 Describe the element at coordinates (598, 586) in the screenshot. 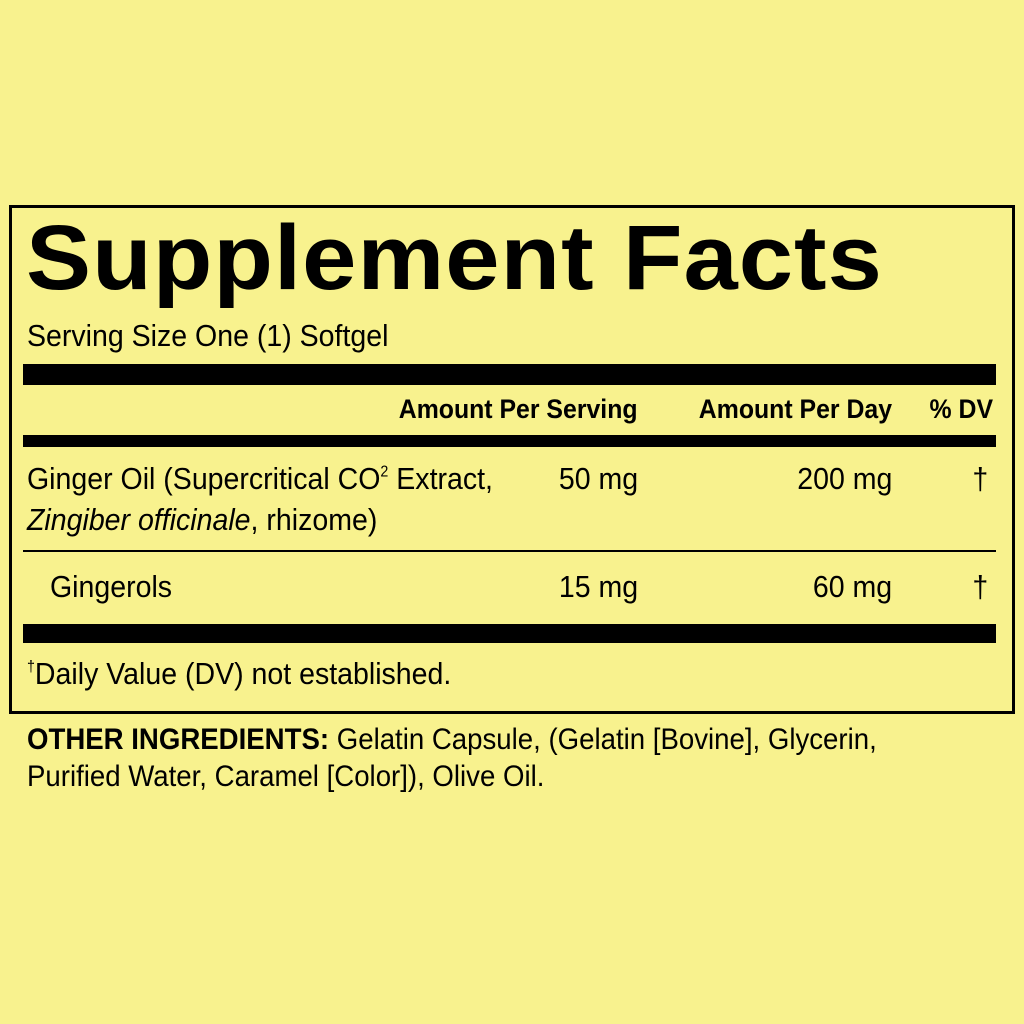

I see `amount-per-serving: 15 mg` at that location.